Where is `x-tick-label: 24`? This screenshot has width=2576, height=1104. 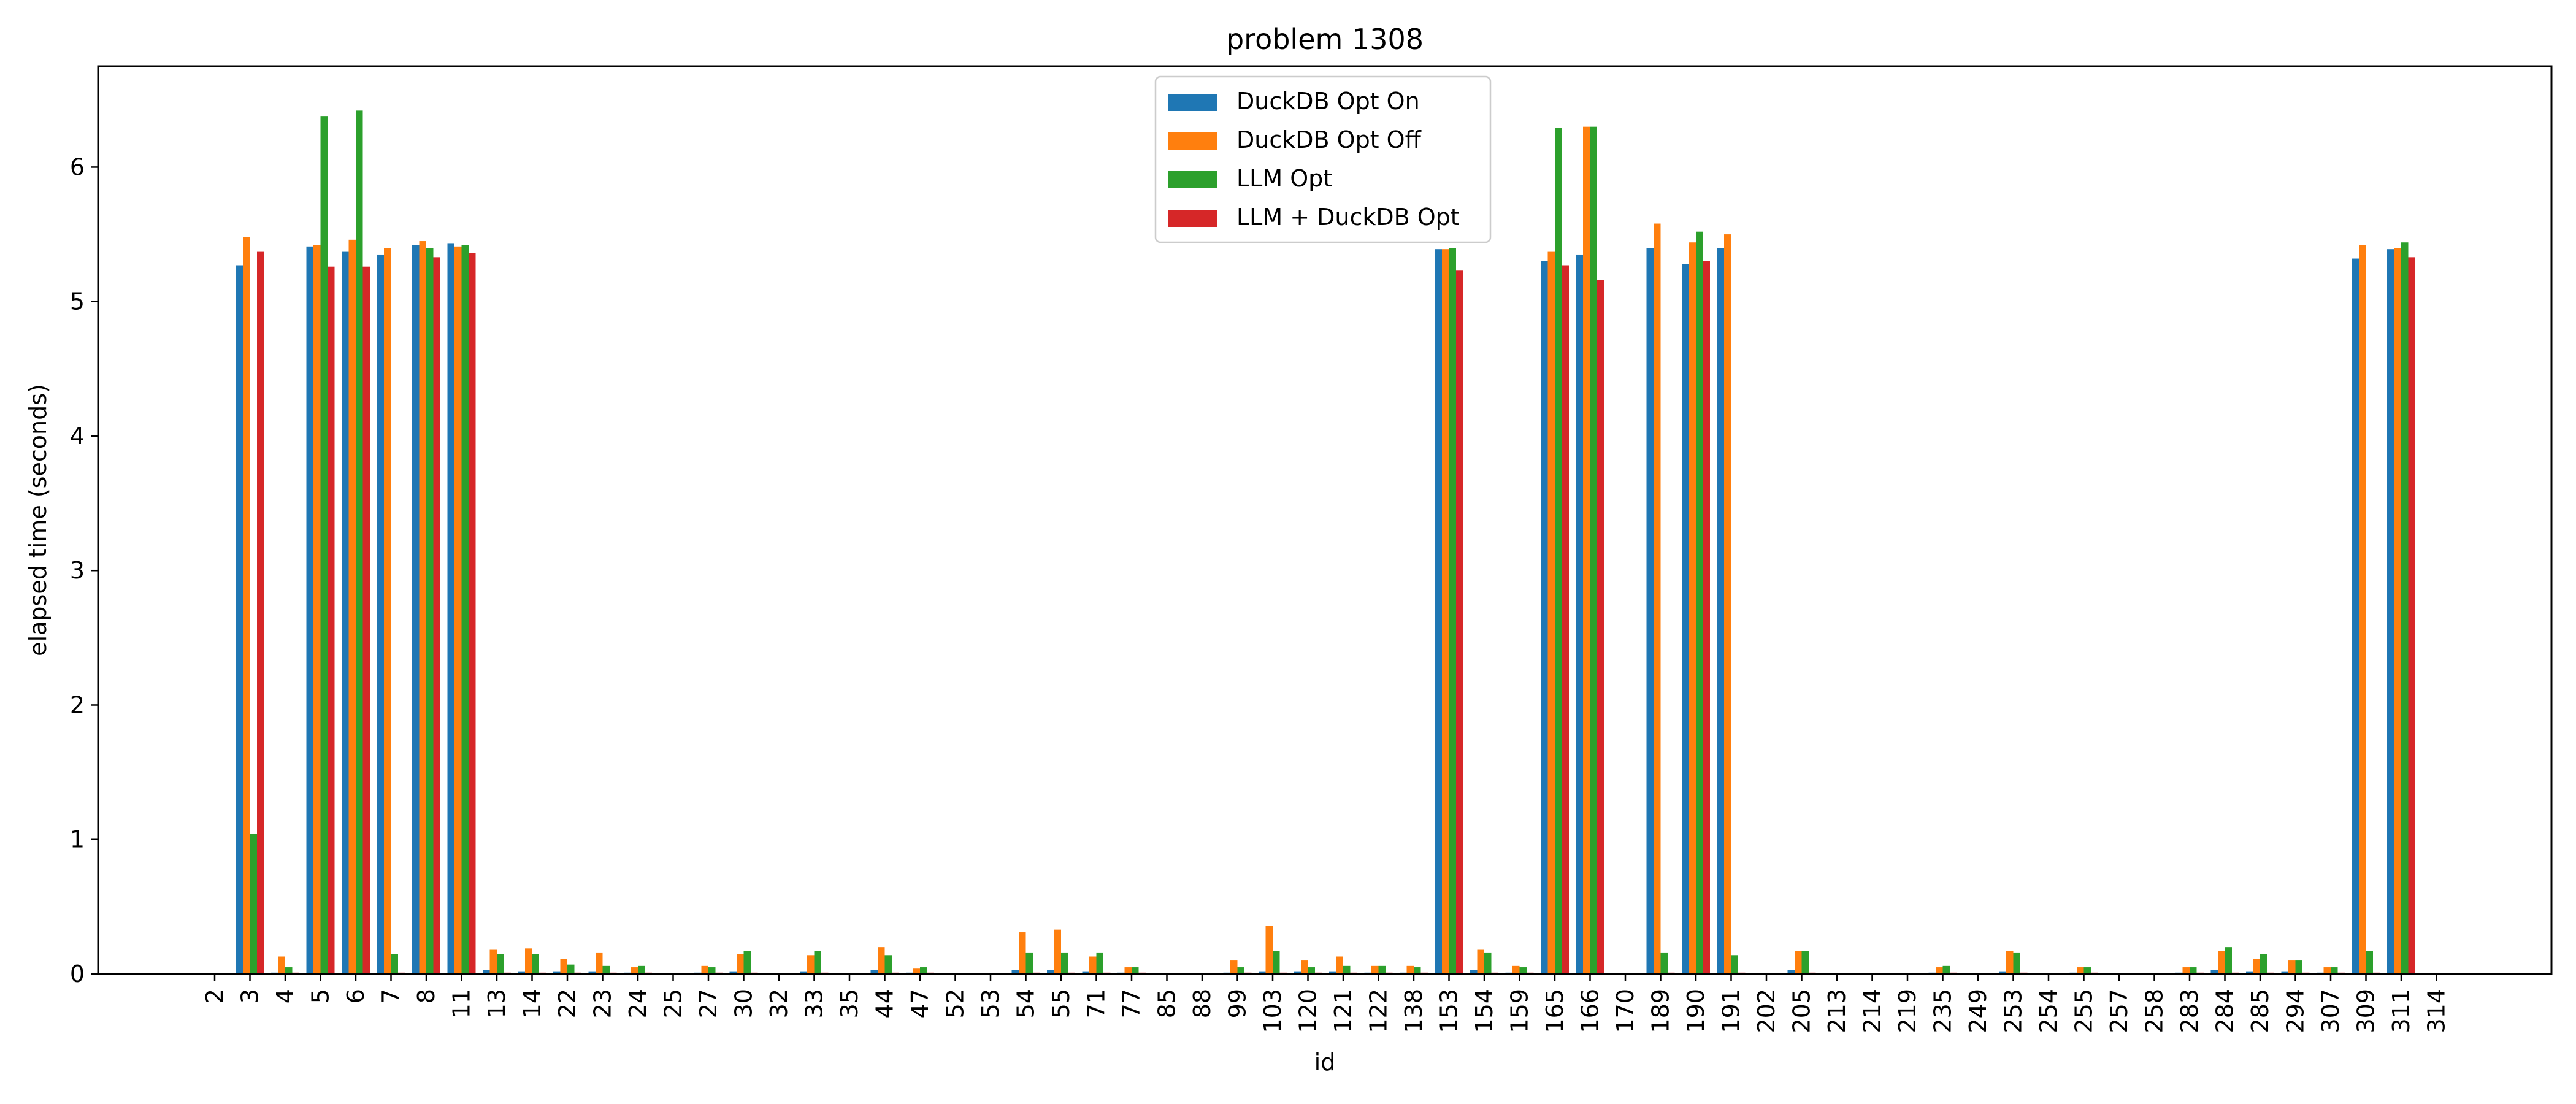
x-tick-label: 24 is located at coordinates (637, 1003).